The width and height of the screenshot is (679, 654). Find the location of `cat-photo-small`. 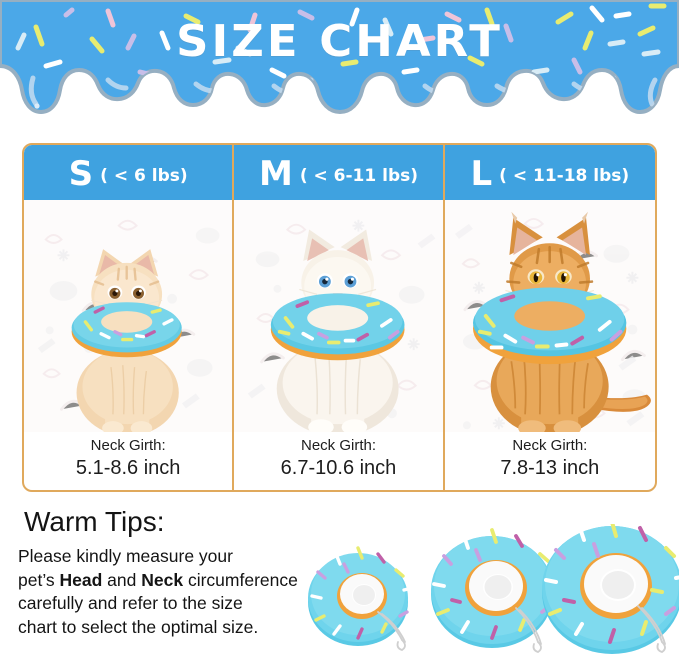

cat-photo-small is located at coordinates (126, 340).